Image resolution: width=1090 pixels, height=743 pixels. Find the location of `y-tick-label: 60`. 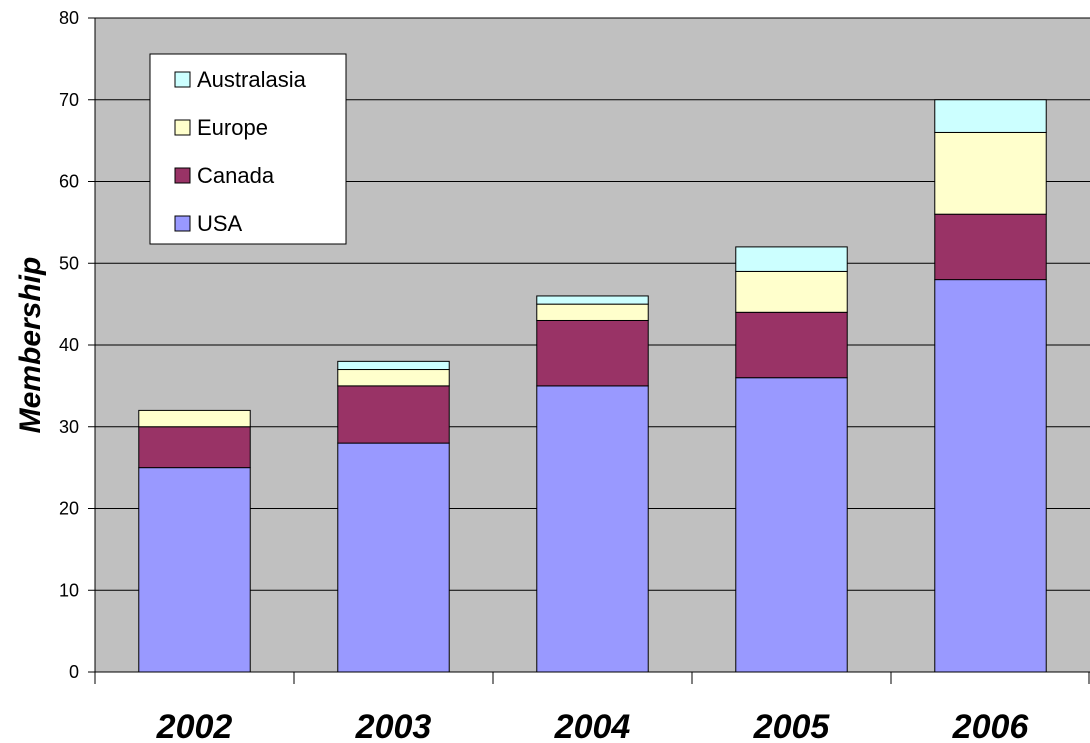

y-tick-label: 60 is located at coordinates (69, 182).